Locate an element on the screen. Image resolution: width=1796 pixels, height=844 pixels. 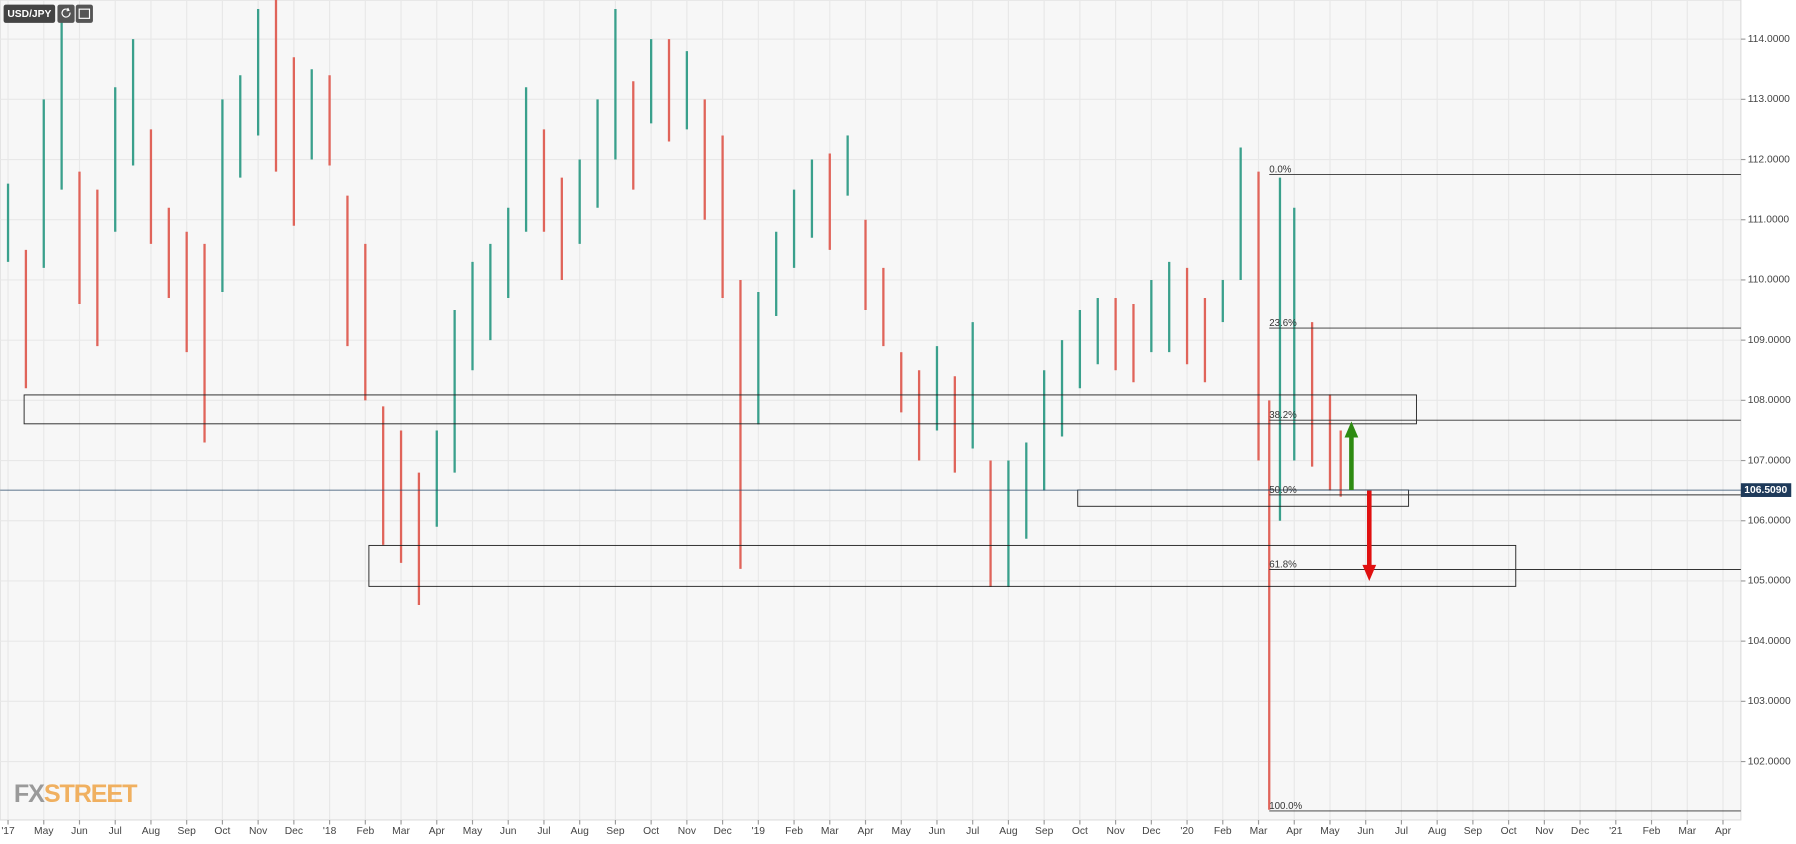
y-tick-label: 106.0000 is located at coordinates (1769, 520).